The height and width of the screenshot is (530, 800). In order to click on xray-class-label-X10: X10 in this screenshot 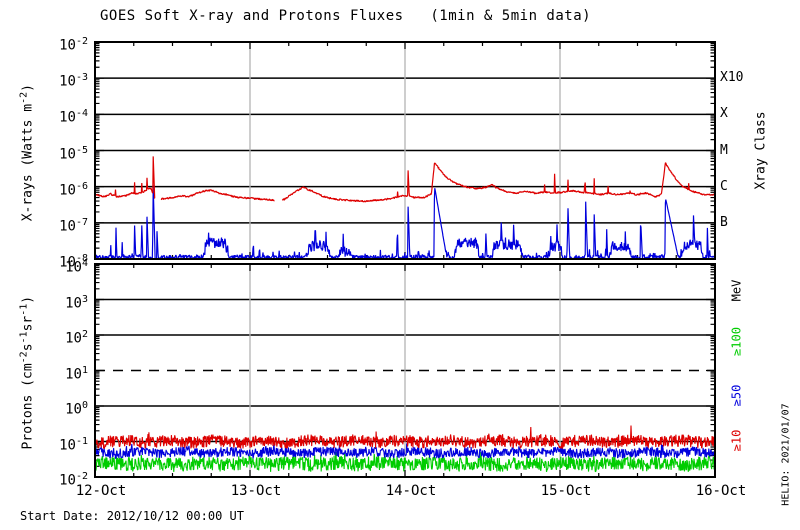, I will do `click(732, 78)`.